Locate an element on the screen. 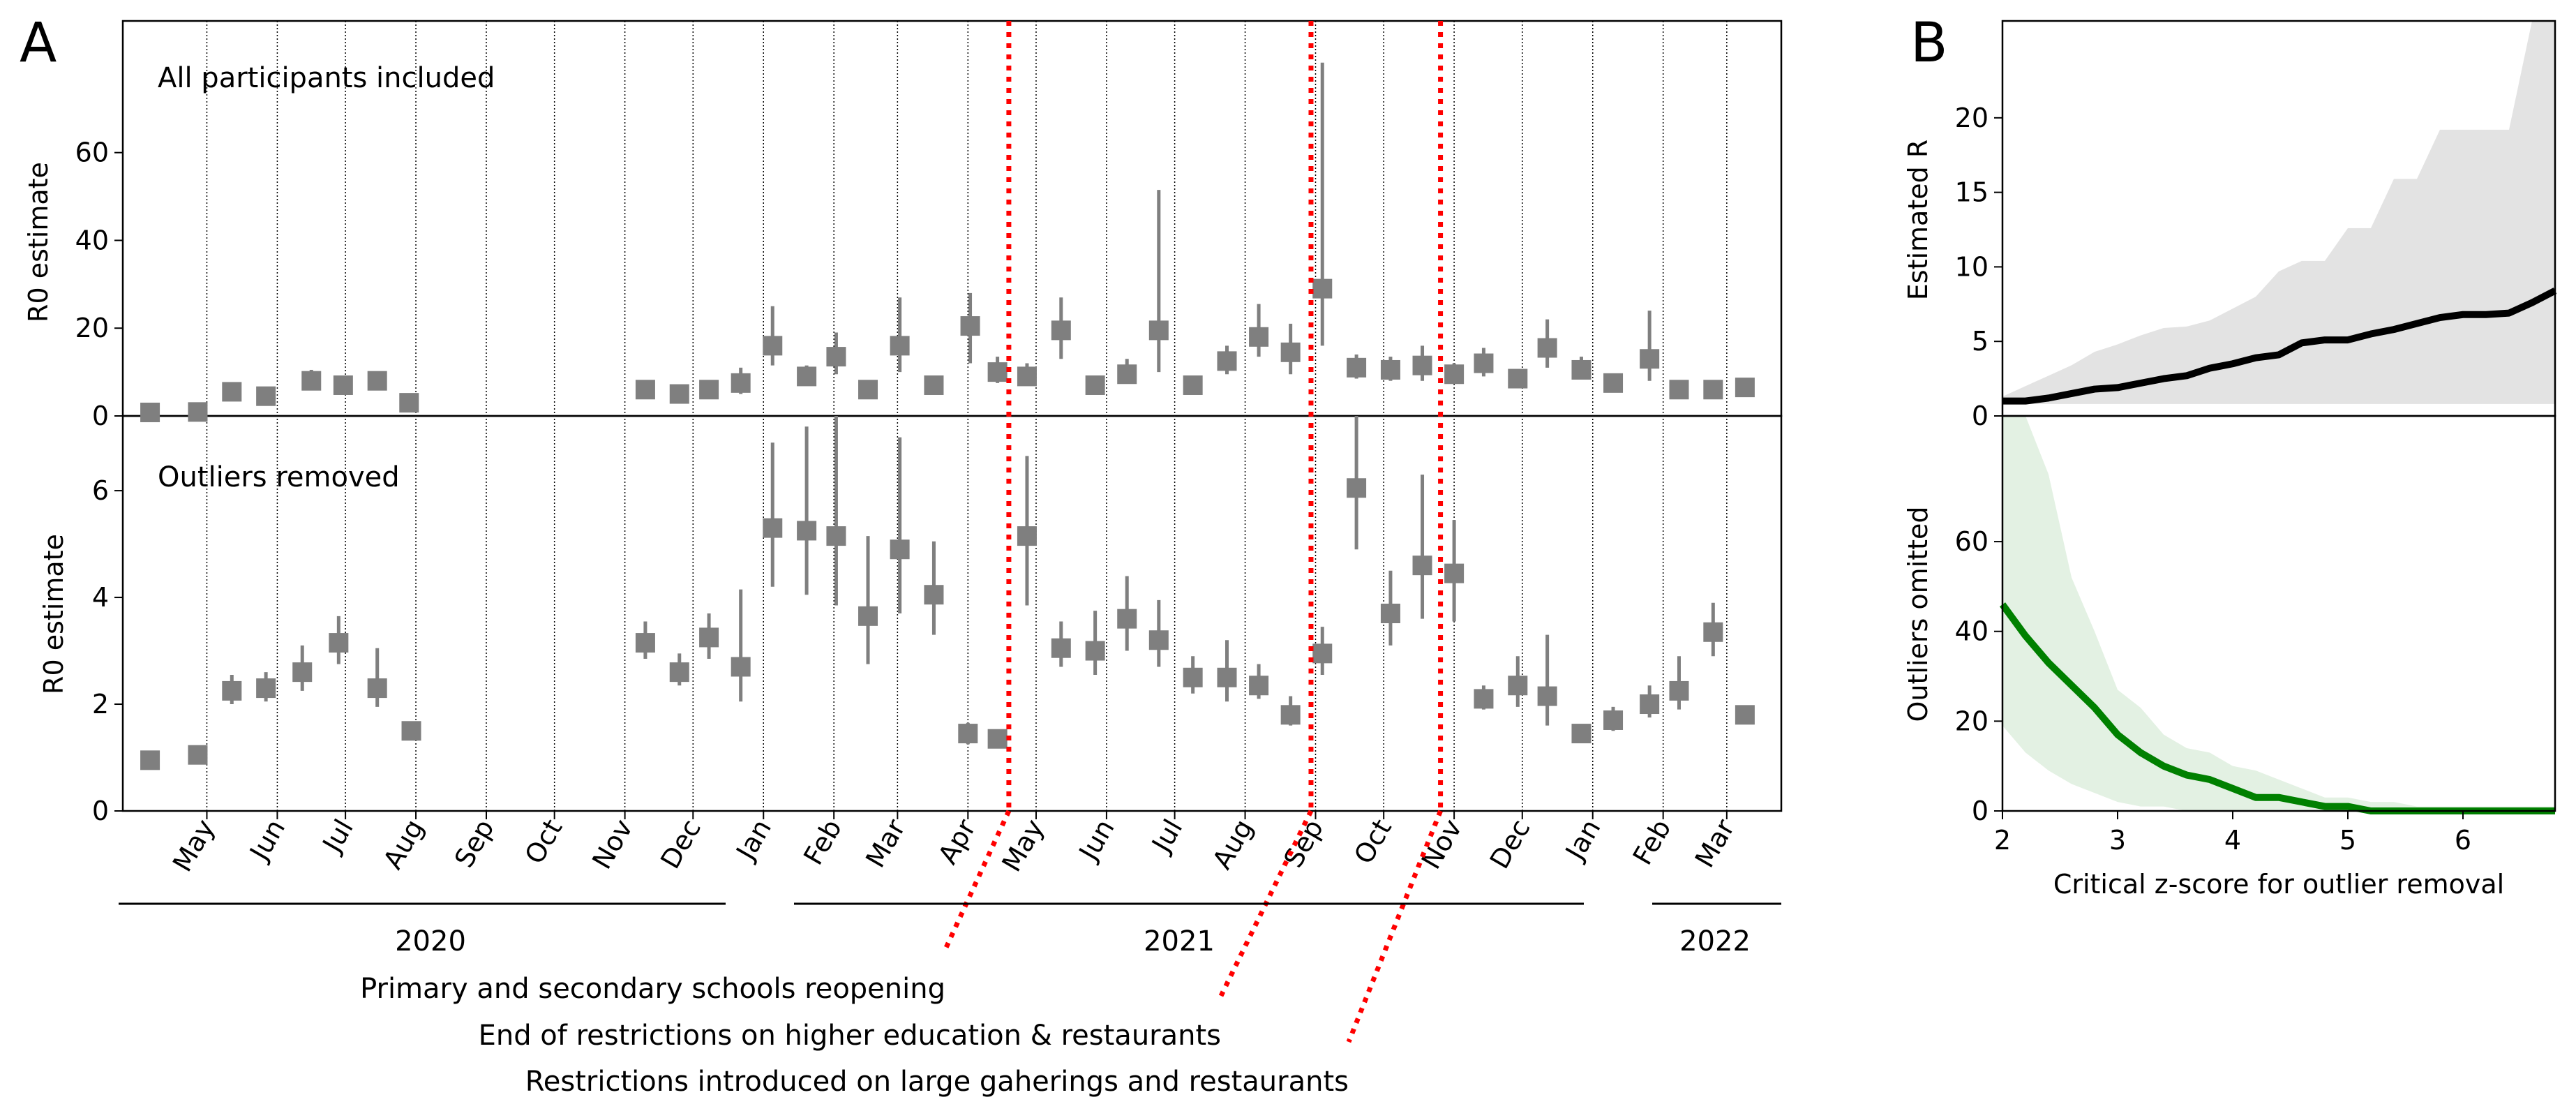 The width and height of the screenshot is (2576, 1118). y-tick-label: 15 is located at coordinates (1972, 192).